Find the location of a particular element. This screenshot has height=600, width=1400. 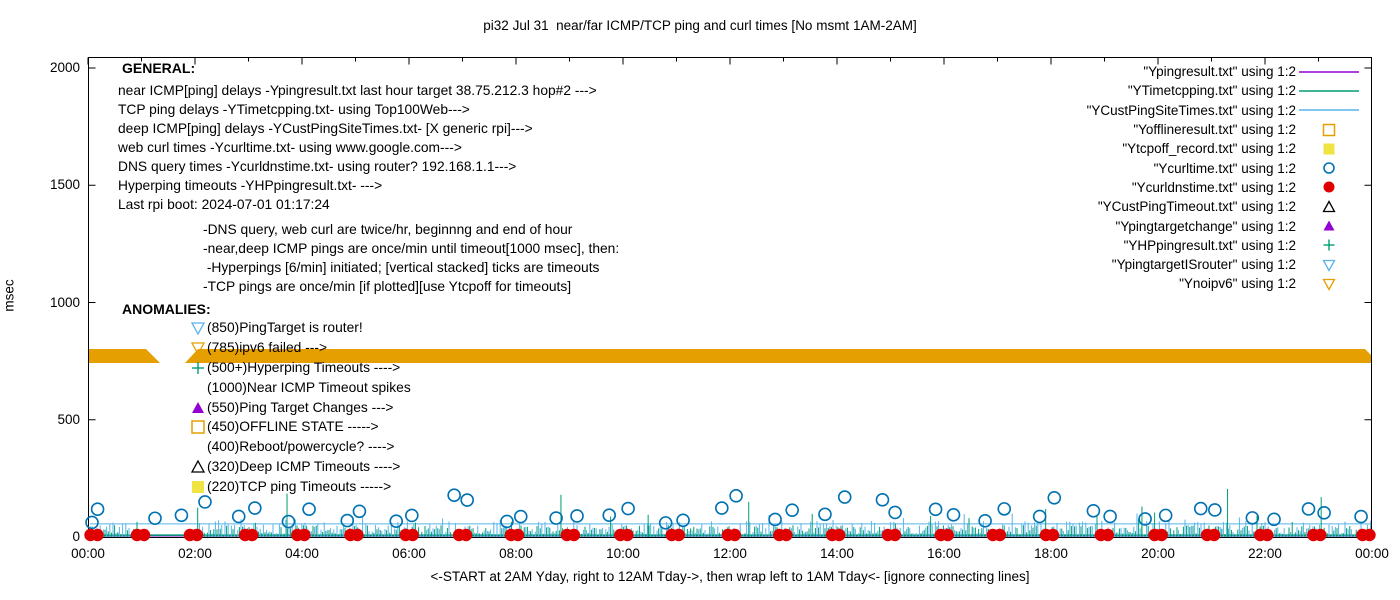

legend-marker-triangle-up-open is located at coordinates (1329, 207).